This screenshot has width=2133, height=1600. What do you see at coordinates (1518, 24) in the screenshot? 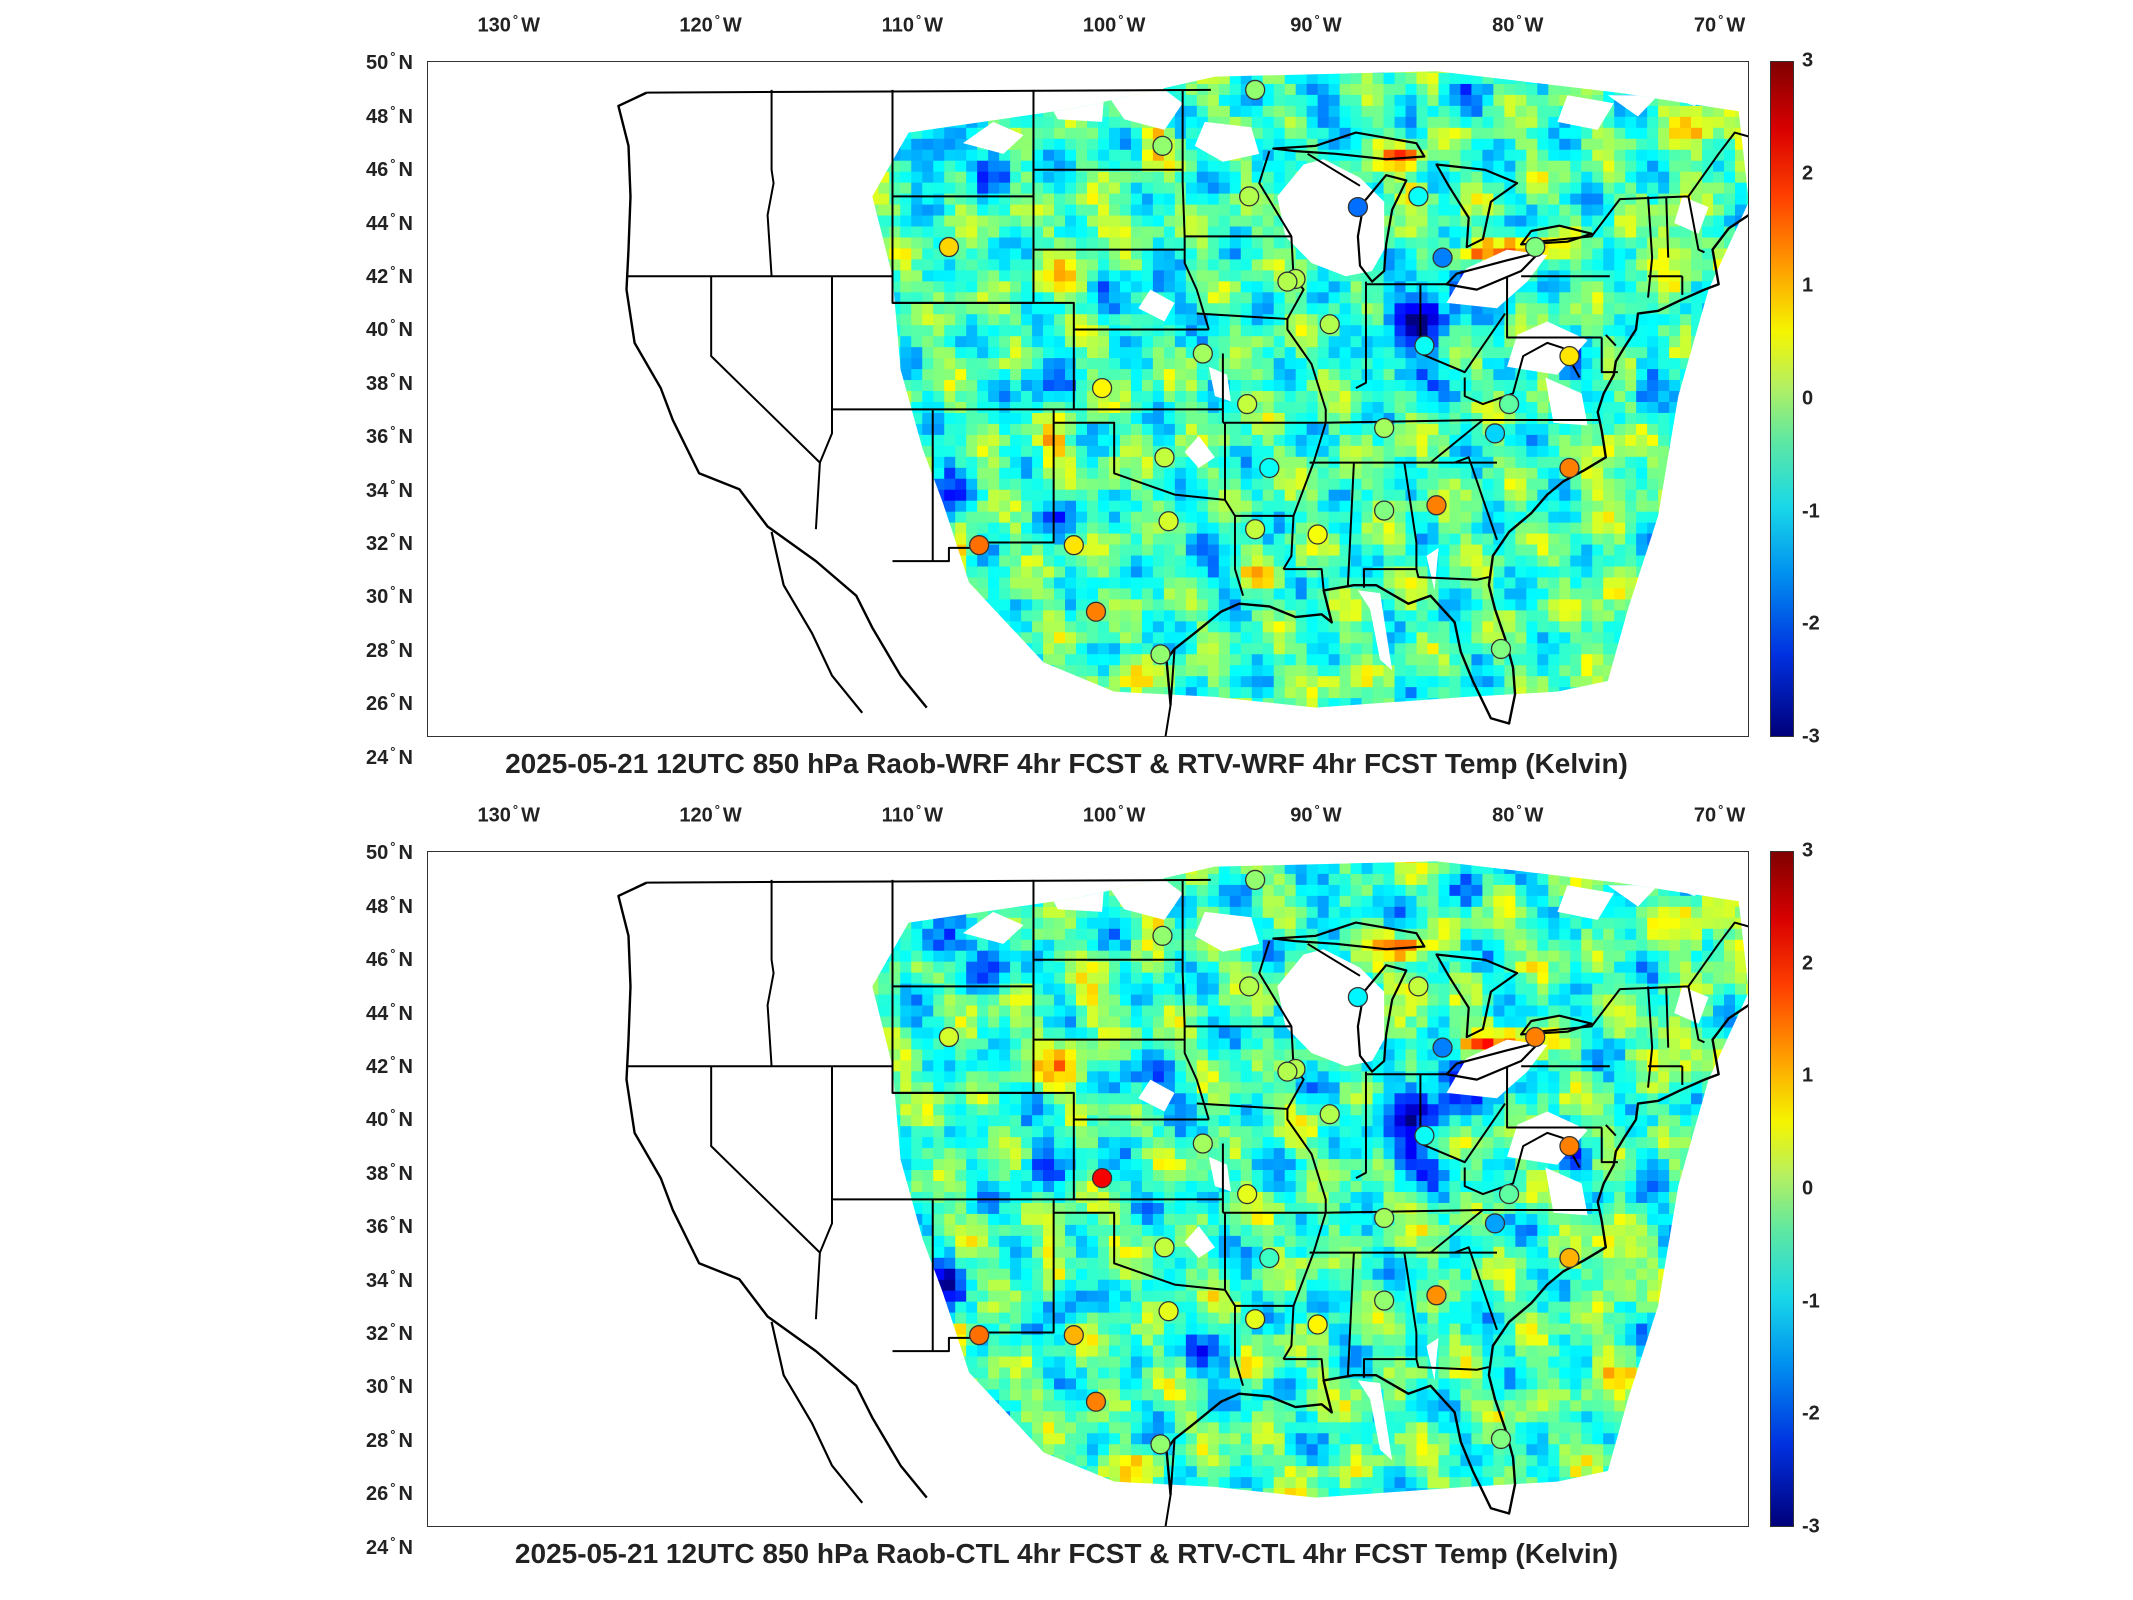
I see `lon-tick-label: 80 ° W` at bounding box center [1518, 24].